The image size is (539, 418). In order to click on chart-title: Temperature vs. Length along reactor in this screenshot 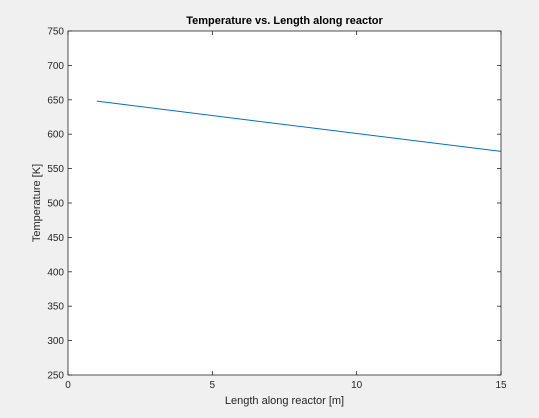, I will do `click(284, 21)`.